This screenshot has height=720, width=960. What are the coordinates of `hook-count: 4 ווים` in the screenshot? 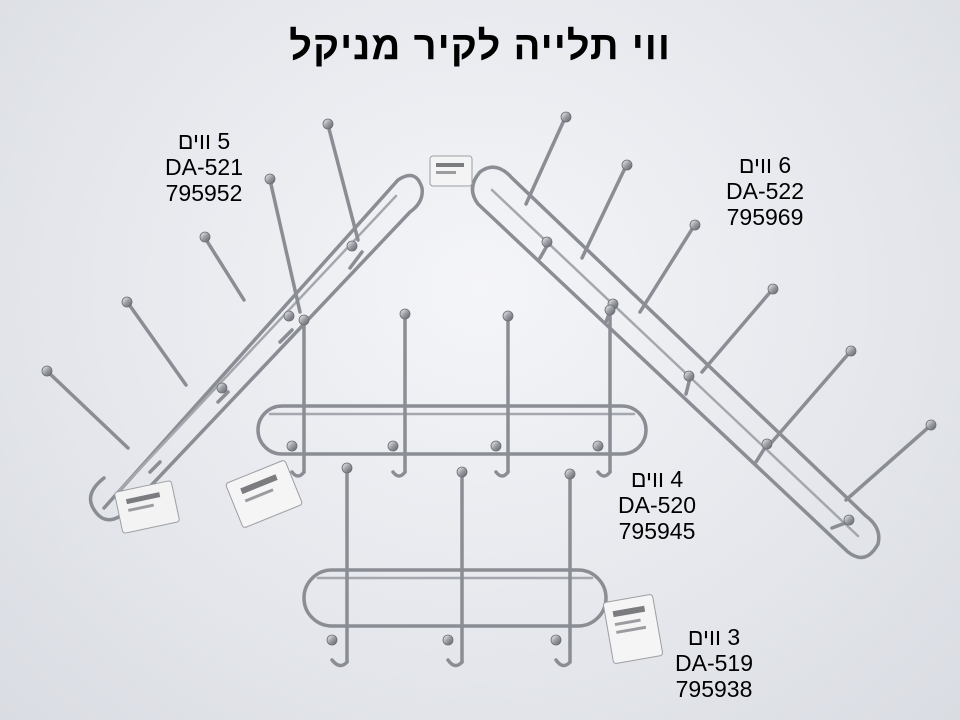 It's located at (657, 479).